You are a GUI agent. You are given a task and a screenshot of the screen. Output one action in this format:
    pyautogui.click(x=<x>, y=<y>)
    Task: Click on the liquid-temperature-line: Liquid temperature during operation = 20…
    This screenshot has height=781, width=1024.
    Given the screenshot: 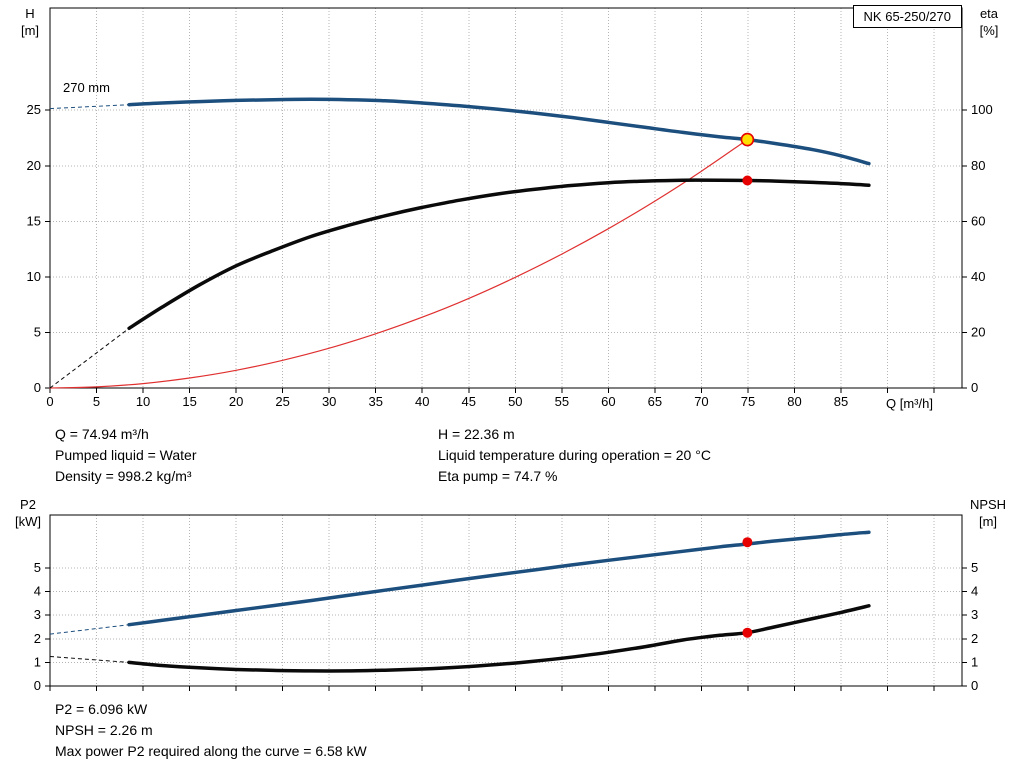 What is the action you would take?
    pyautogui.click(x=574, y=455)
    